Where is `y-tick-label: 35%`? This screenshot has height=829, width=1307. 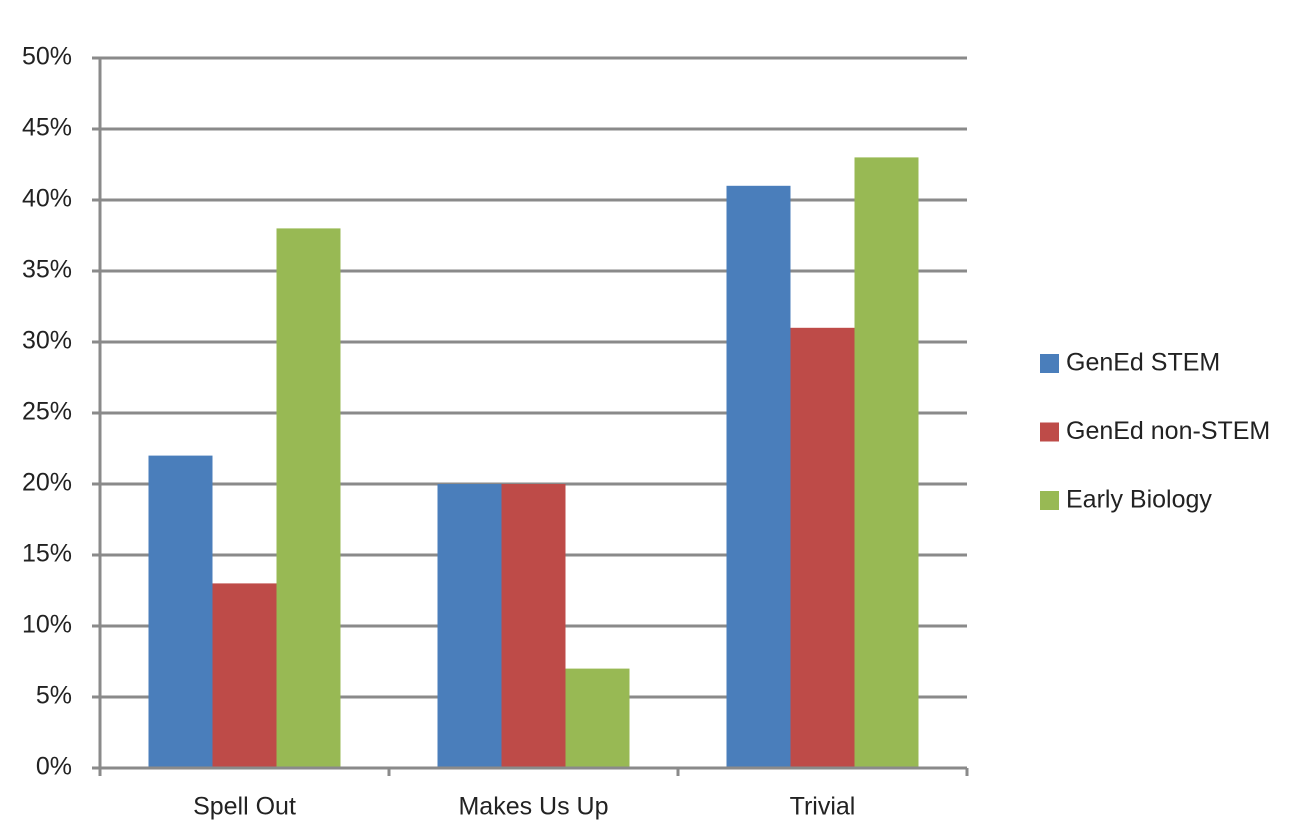 y-tick-label: 35% is located at coordinates (47, 270).